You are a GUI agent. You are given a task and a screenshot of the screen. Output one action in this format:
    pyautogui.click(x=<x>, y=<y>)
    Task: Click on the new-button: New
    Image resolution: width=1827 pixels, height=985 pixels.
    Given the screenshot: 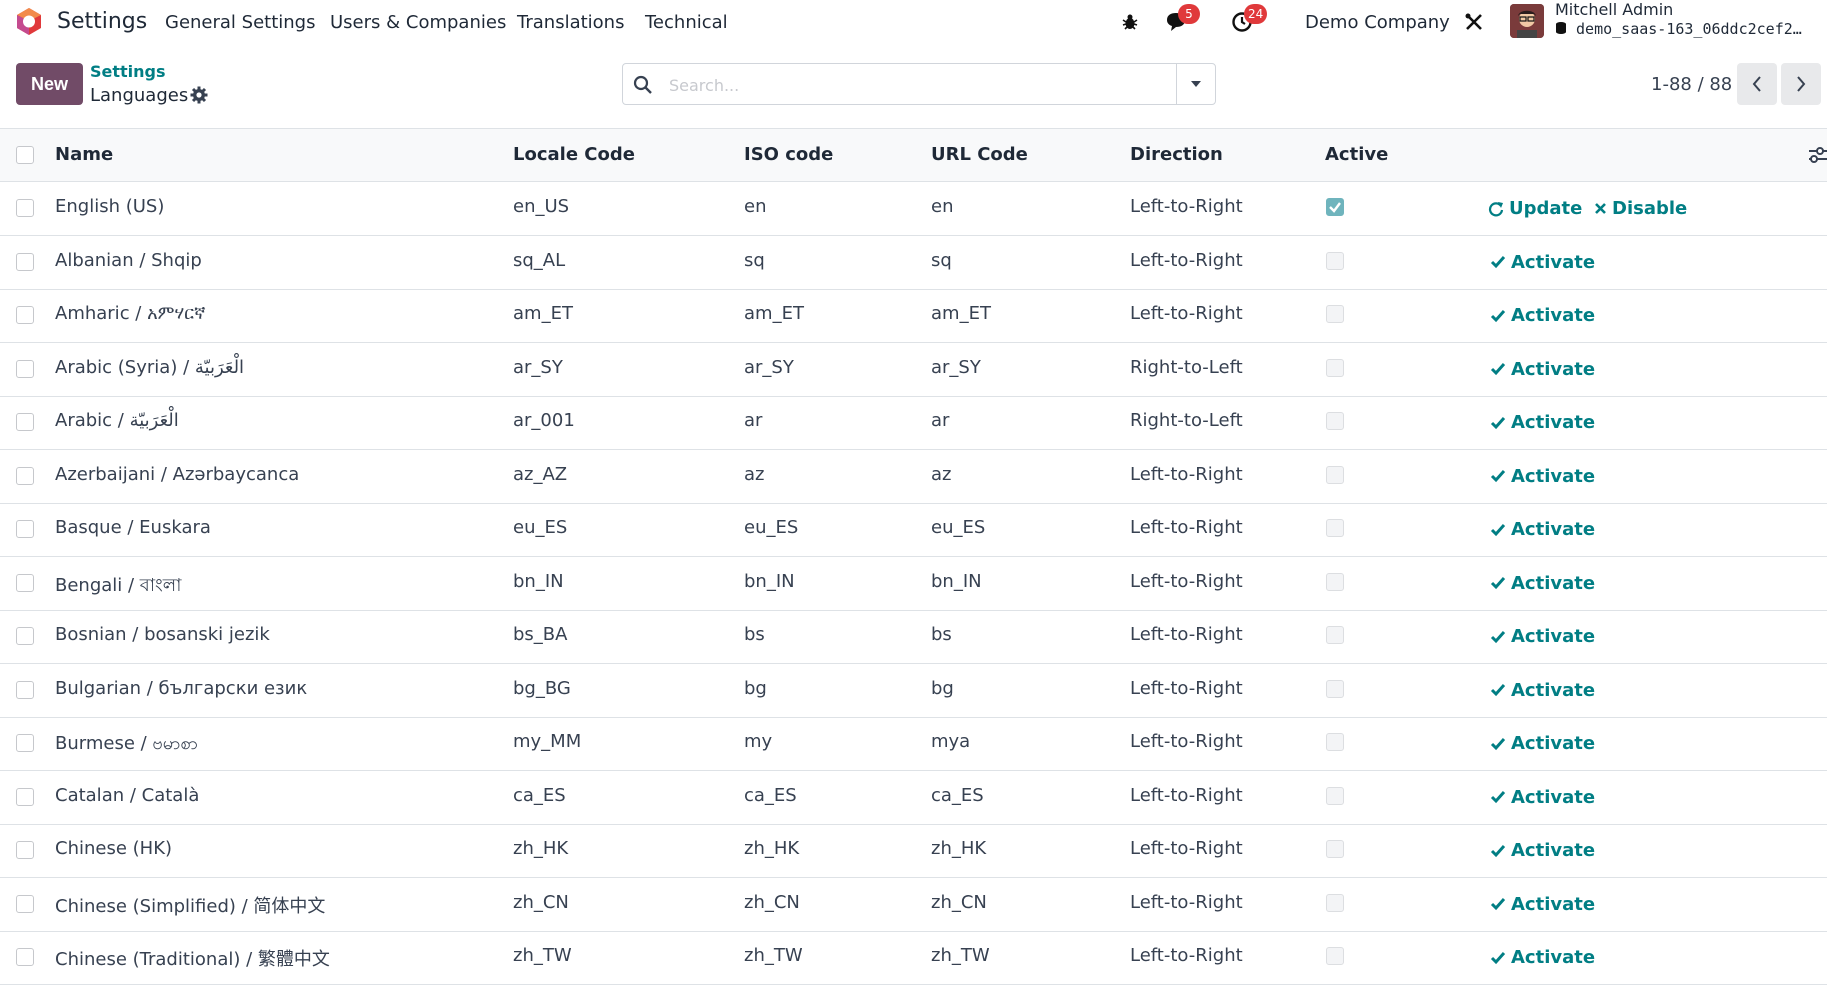 What is the action you would take?
    pyautogui.click(x=49, y=84)
    